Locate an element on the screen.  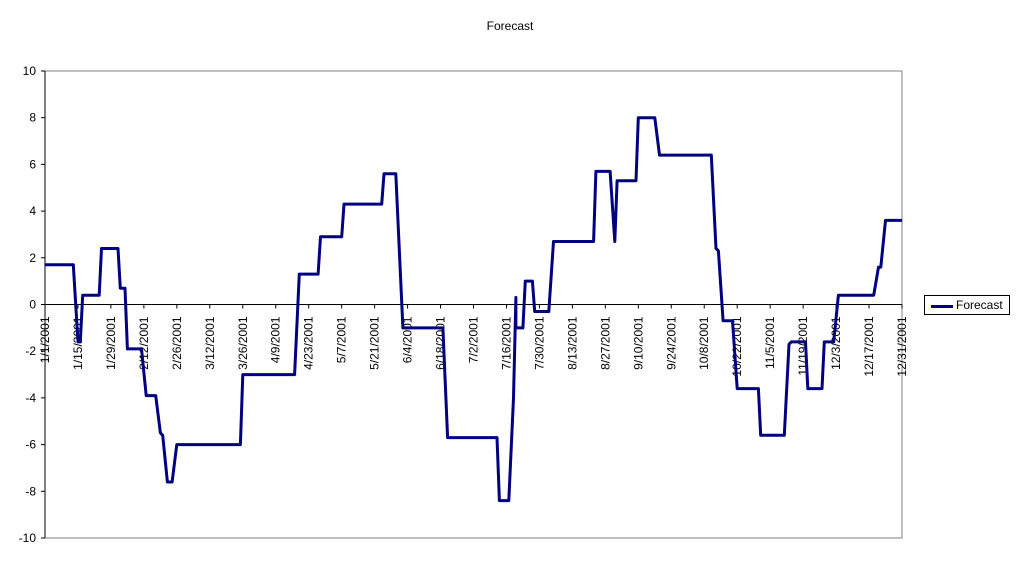
x-tick-label: 5/21/2001 is located at coordinates (375, 343).